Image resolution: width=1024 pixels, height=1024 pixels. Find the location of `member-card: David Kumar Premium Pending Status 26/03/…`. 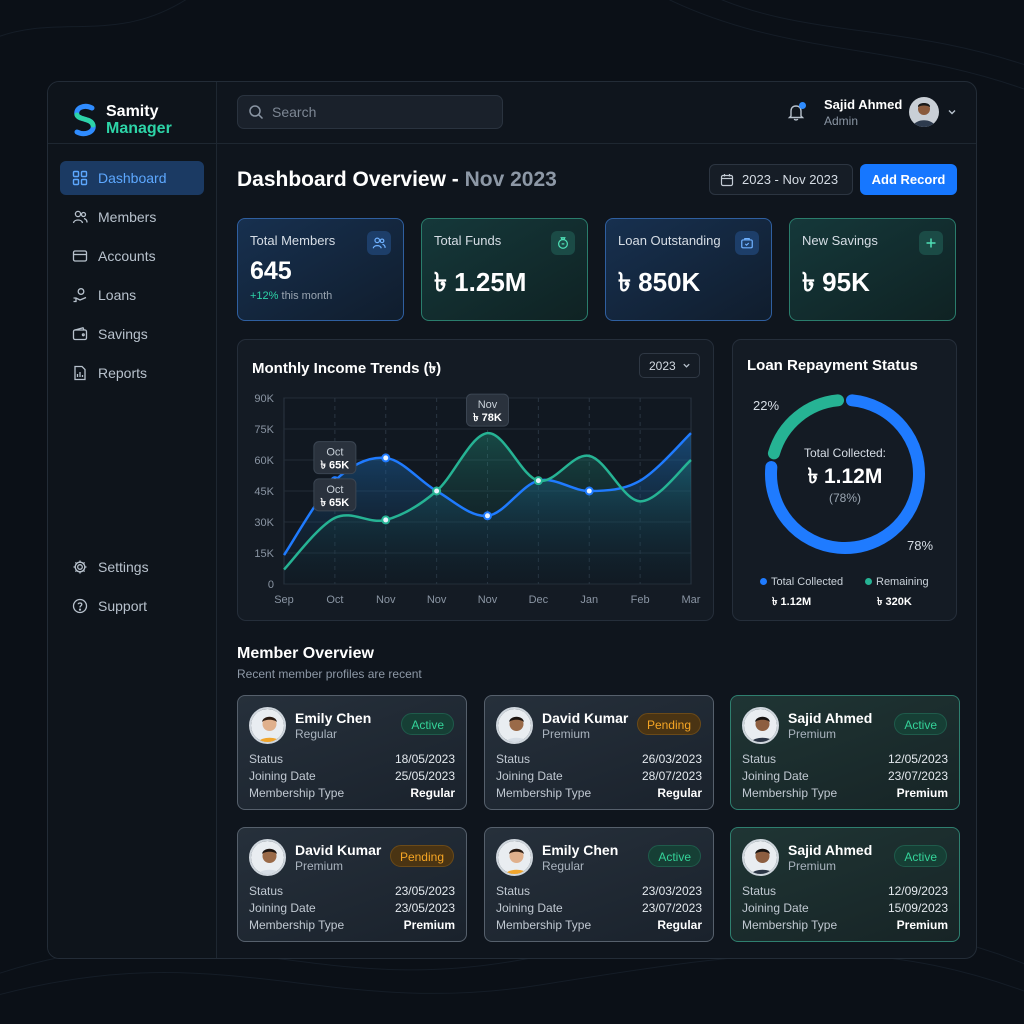

member-card: David Kumar Premium Pending Status 26/03/… is located at coordinates (599, 752).